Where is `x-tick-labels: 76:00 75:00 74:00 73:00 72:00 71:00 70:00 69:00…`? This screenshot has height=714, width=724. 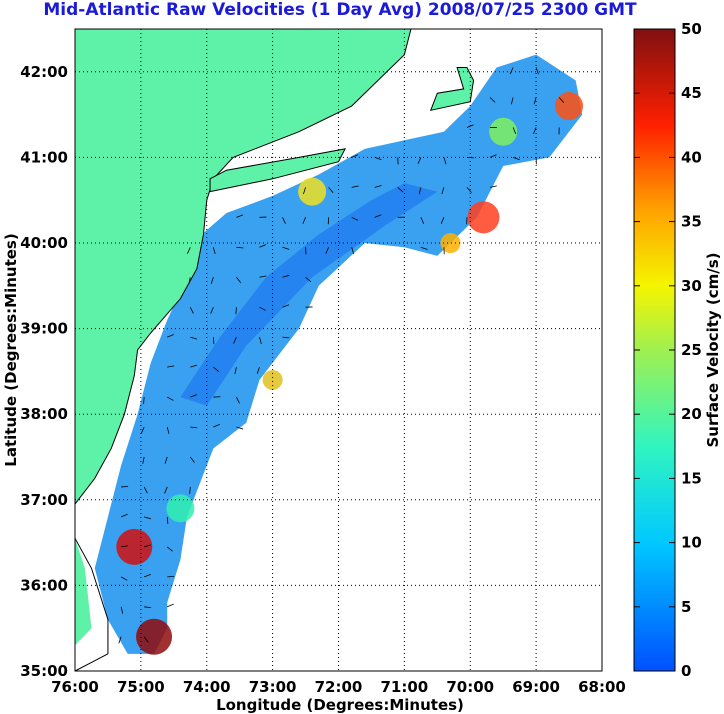
x-tick-labels: 76:00 75:00 74:00 73:00 72:00 71:00 70:00 69:00… is located at coordinates (338, 687).